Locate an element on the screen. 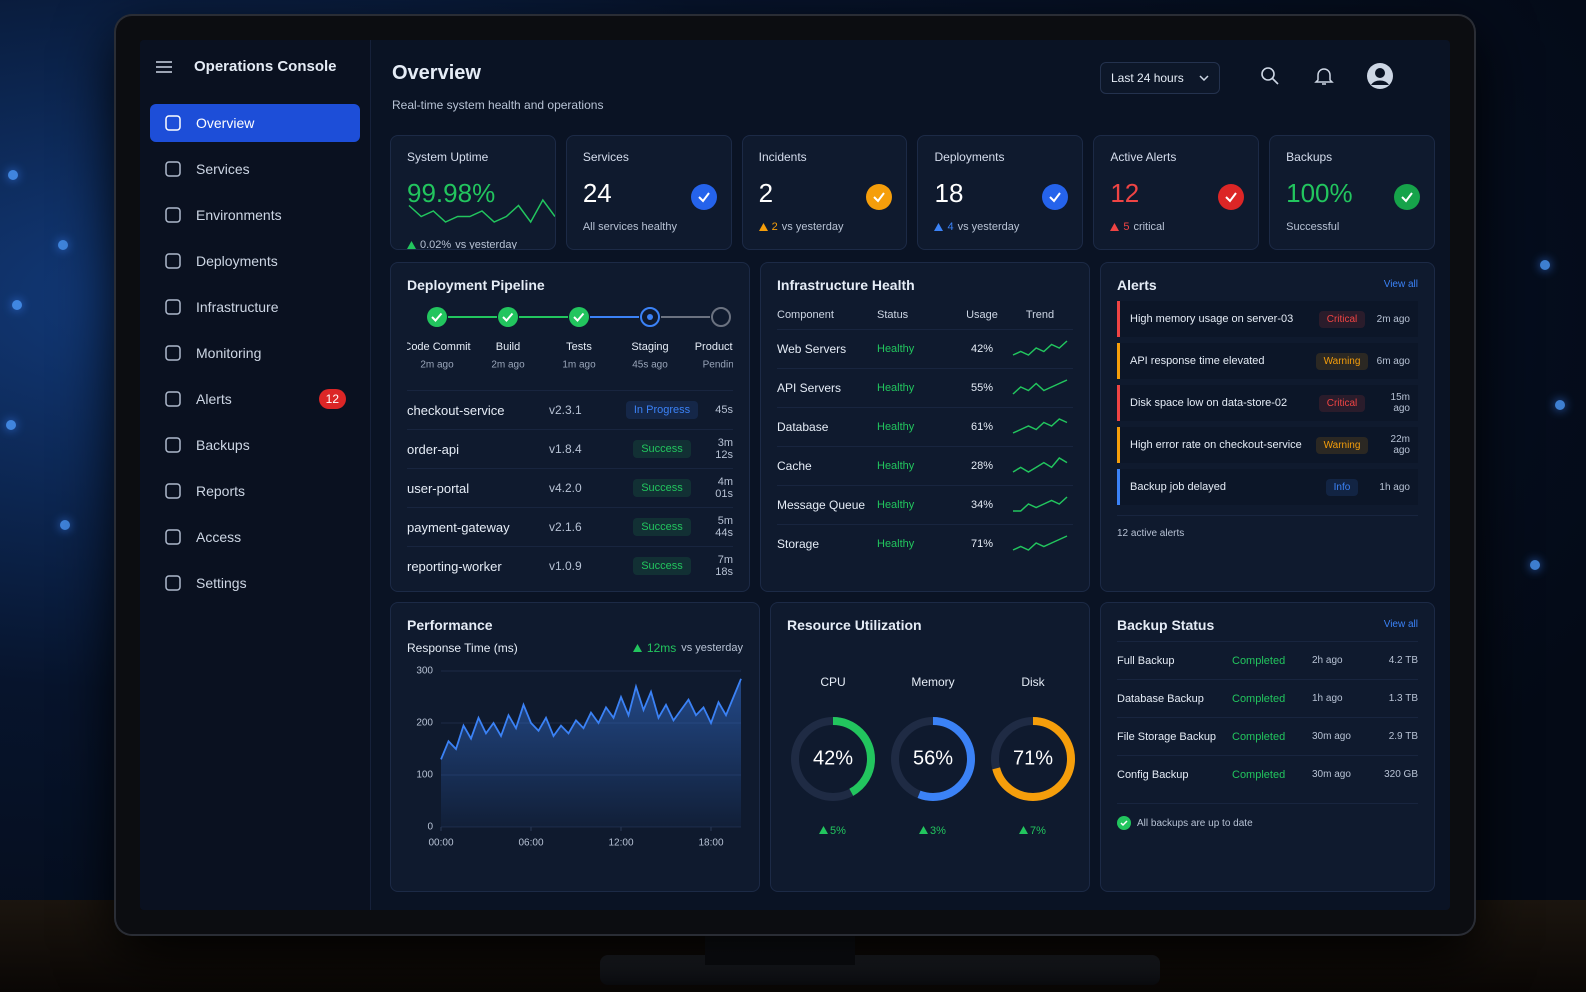 The height and width of the screenshot is (992, 1586). infra-row: Database Healthy 61% is located at coordinates (925, 426).